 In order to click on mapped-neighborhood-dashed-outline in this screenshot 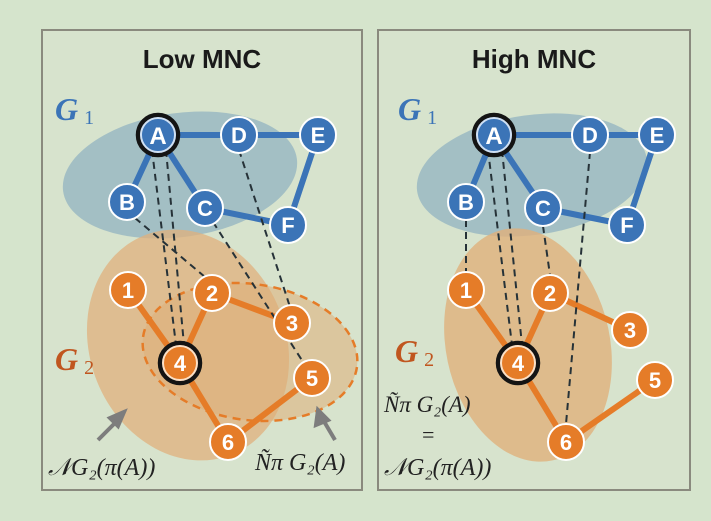, I will do `click(250, 352)`.